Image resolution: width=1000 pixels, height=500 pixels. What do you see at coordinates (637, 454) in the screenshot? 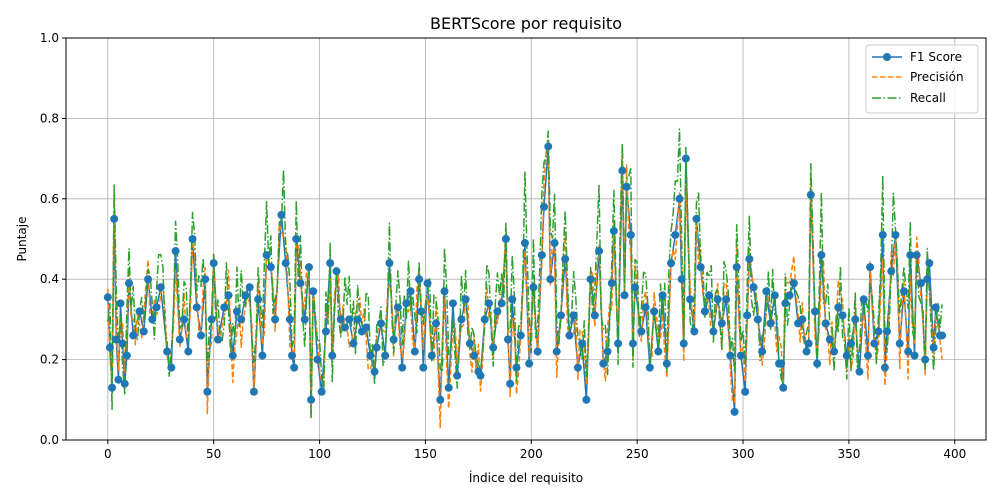
I see `x-tick-label: 250` at bounding box center [637, 454].